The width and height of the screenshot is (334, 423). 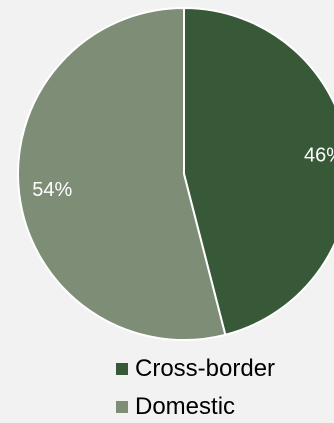 I want to click on legend-label-domestic: Domestic, so click(x=185, y=406).